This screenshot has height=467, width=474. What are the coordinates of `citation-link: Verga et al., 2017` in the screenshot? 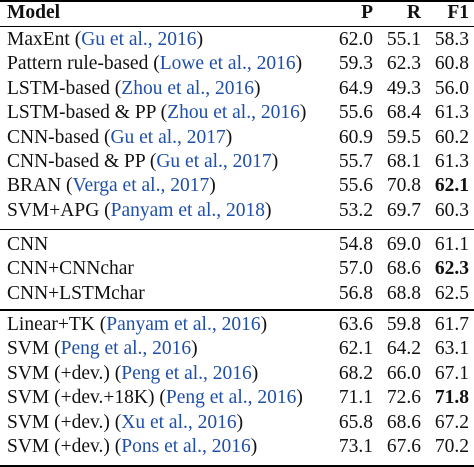 It's located at (141, 186).